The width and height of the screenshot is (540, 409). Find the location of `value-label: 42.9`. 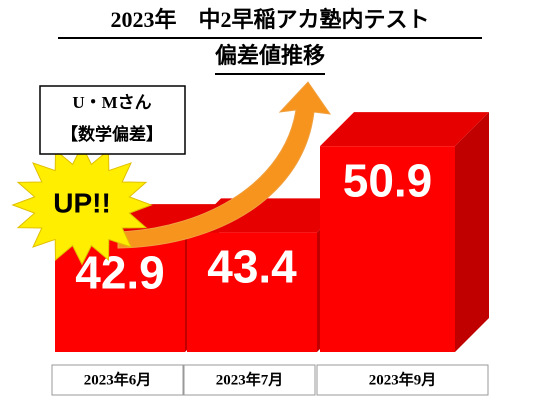

value-label: 42.9 is located at coordinates (120, 272).